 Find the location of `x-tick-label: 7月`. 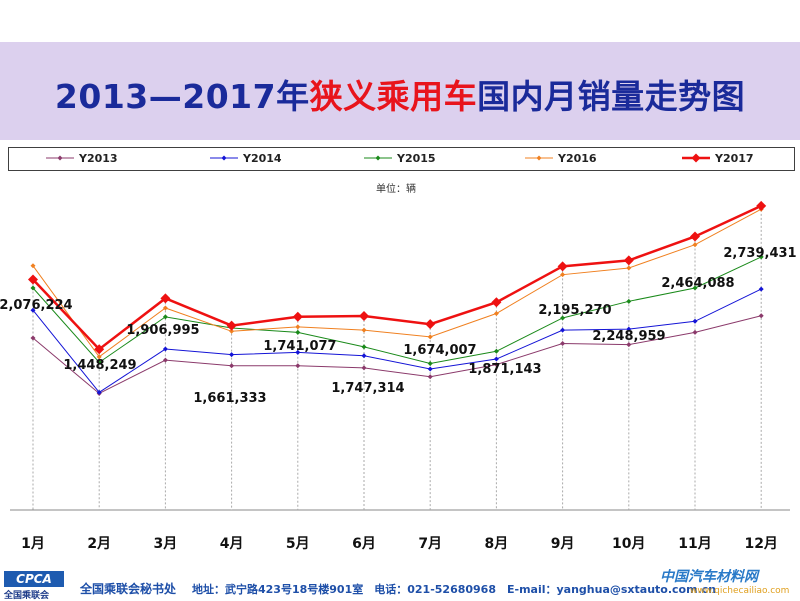

x-tick-label: 7月 is located at coordinates (430, 544).